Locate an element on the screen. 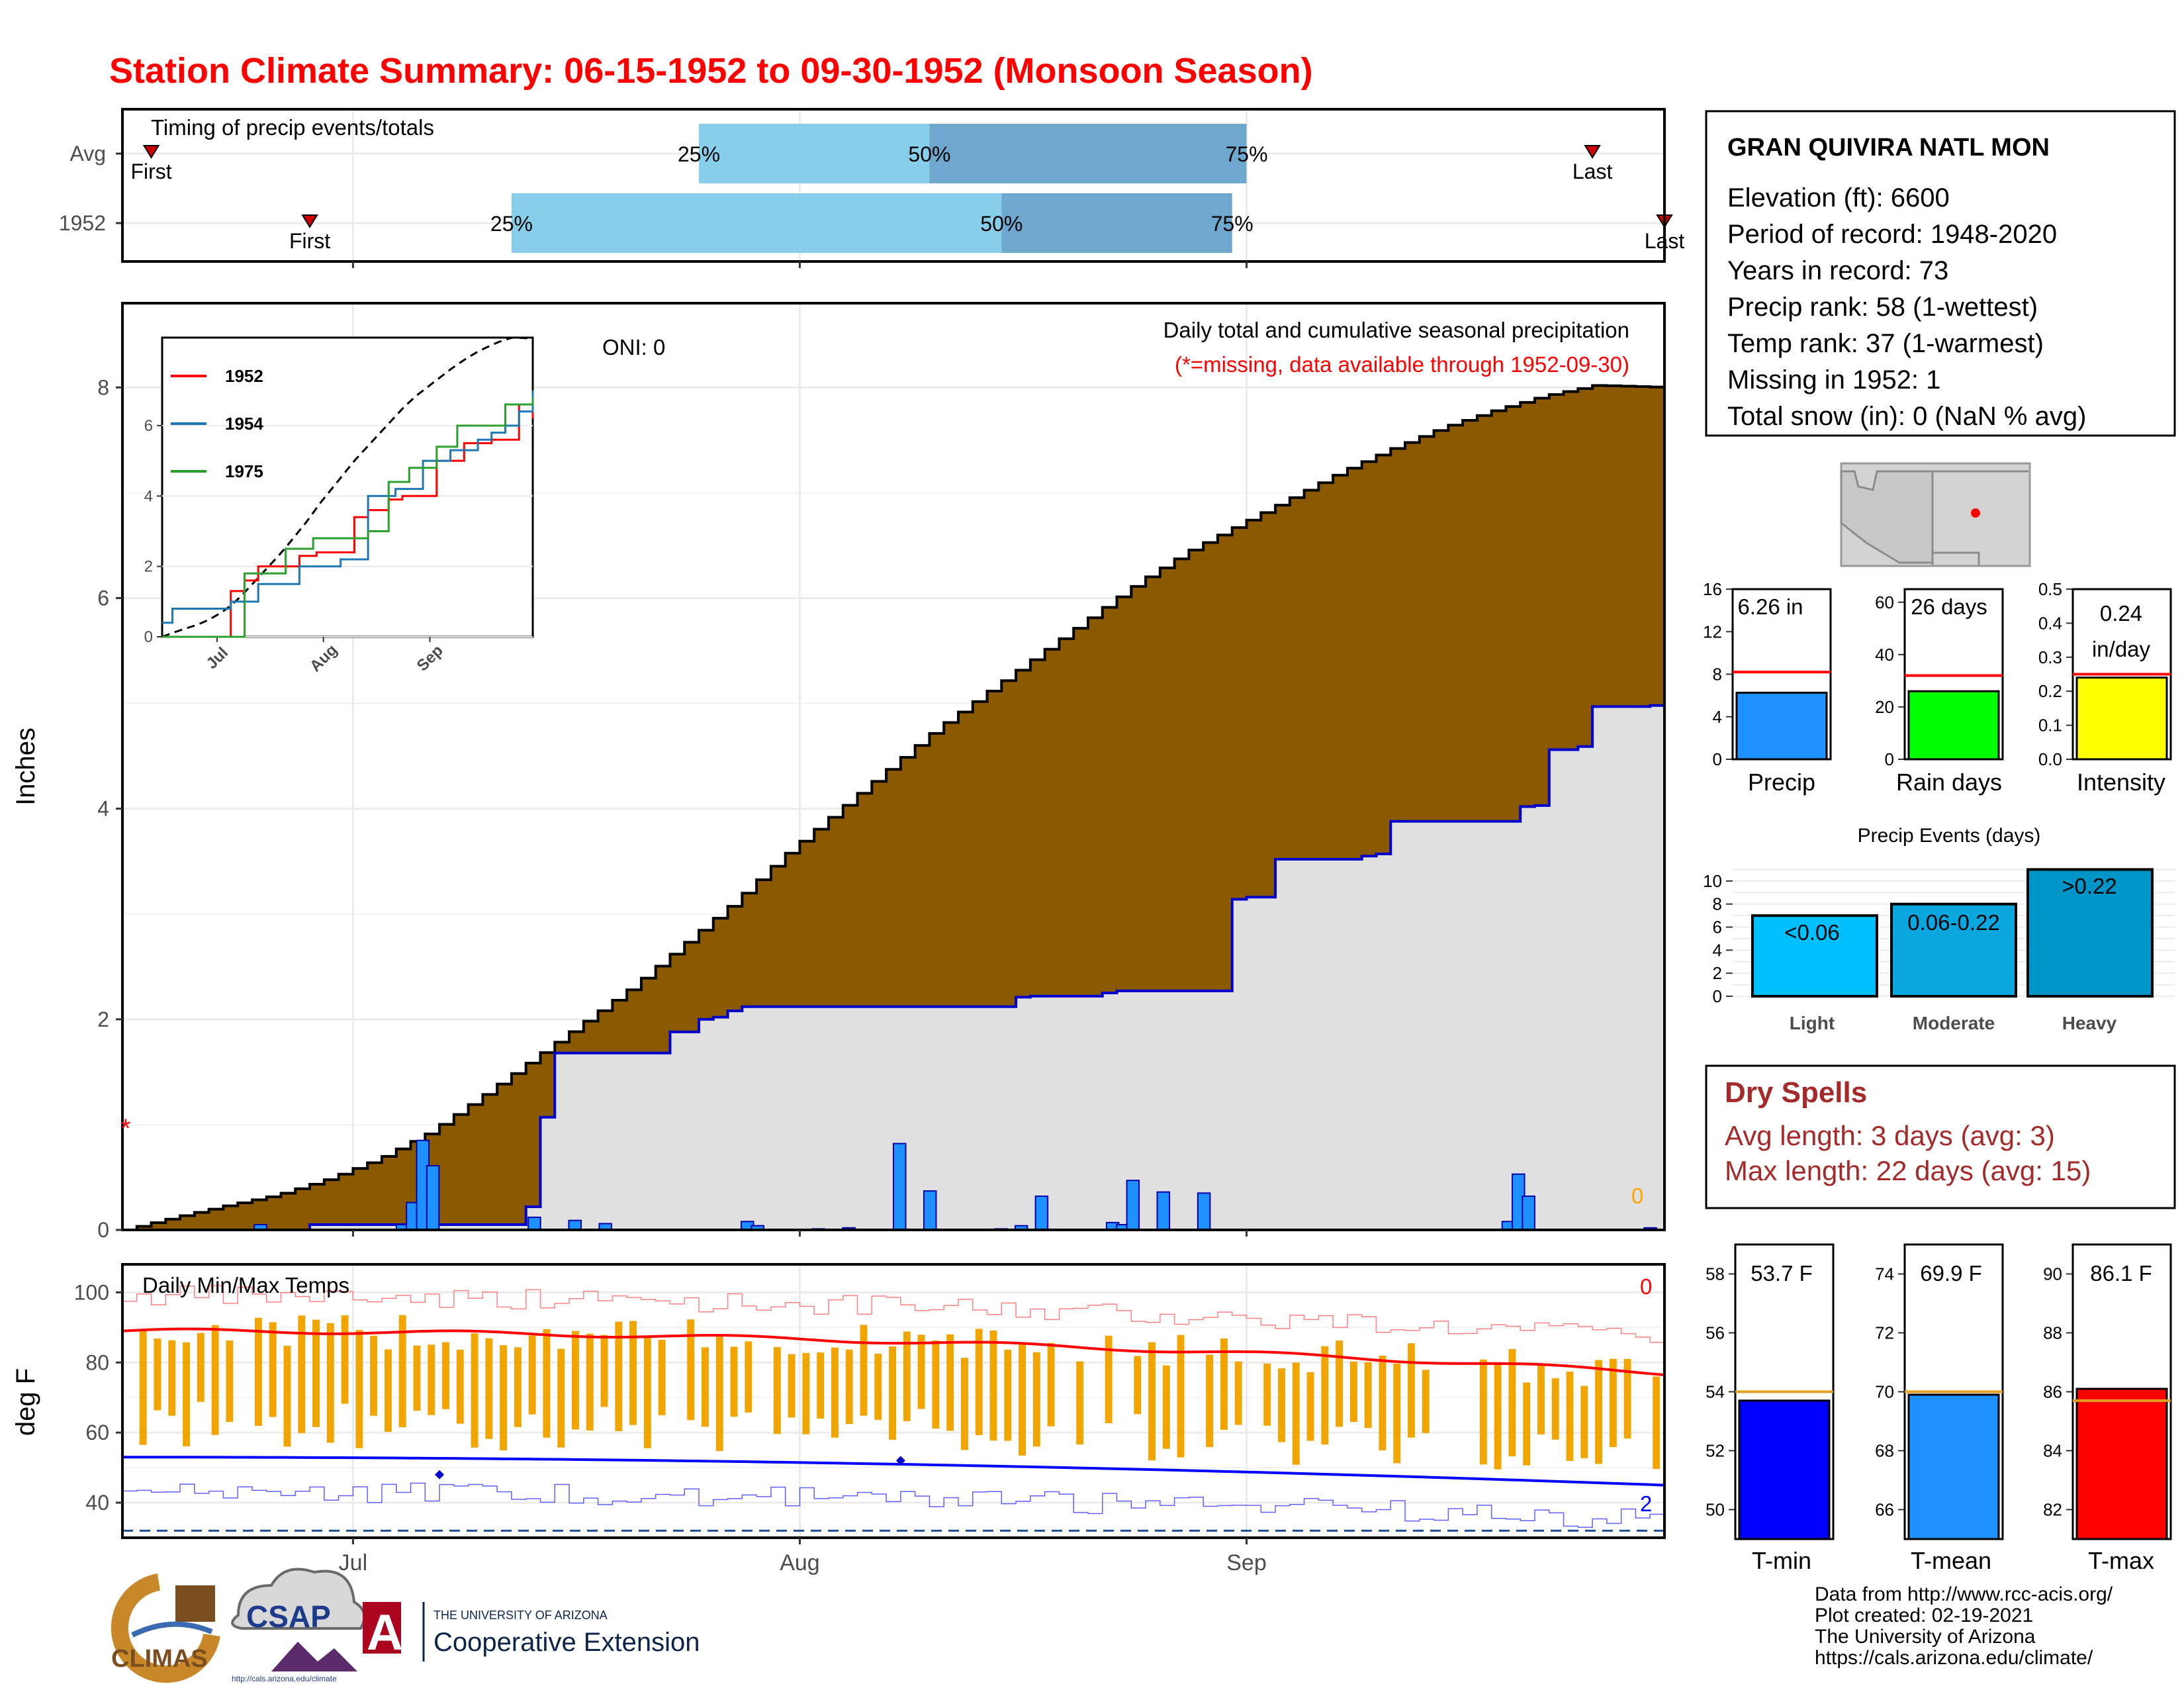 The width and height of the screenshot is (2184, 1688). temp-bar-ytick-label-tmin: 58 is located at coordinates (1715, 1274).